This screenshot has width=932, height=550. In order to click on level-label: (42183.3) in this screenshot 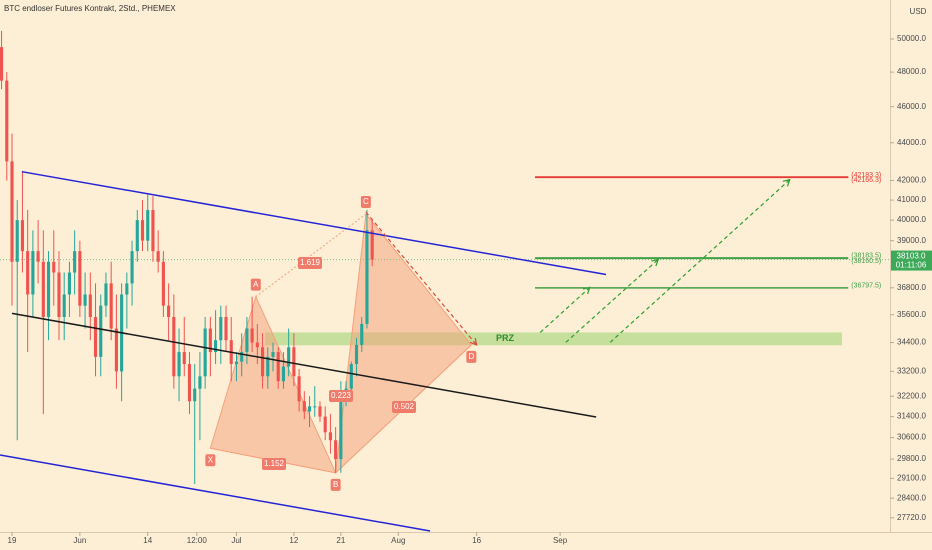, I will do `click(866, 175)`.